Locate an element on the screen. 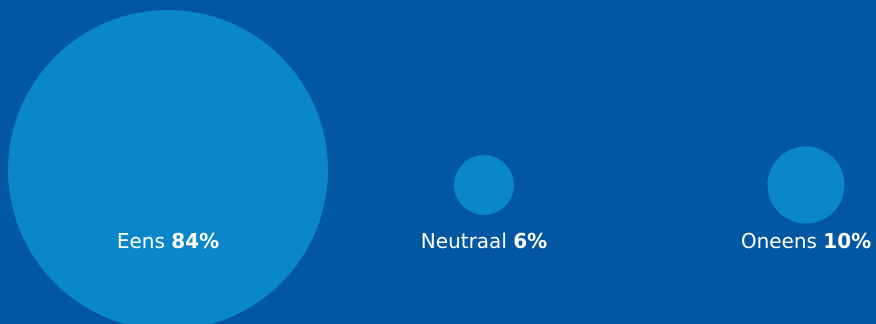 This screenshot has width=876, height=324. value-label: 84% is located at coordinates (195, 241).